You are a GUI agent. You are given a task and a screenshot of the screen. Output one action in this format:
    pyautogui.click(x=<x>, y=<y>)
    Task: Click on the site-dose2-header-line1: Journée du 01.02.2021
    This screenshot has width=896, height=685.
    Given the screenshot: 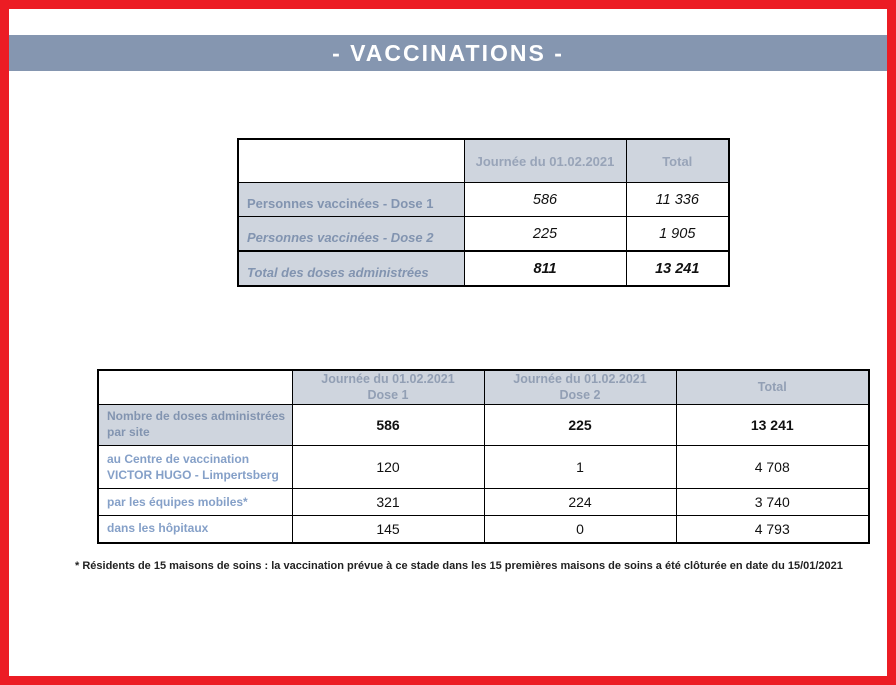 What is the action you would take?
    pyautogui.click(x=580, y=379)
    